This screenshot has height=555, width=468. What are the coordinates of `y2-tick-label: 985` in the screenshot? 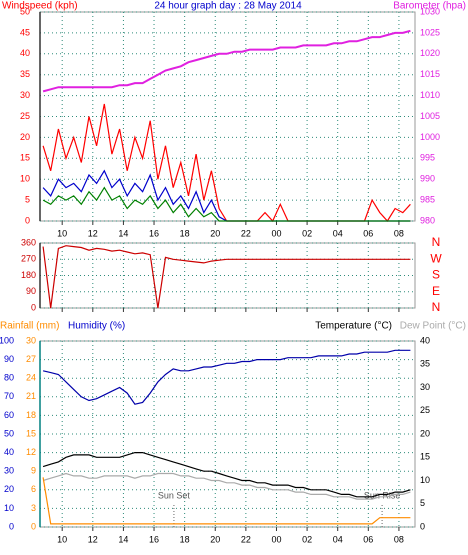 It's located at (427, 199).